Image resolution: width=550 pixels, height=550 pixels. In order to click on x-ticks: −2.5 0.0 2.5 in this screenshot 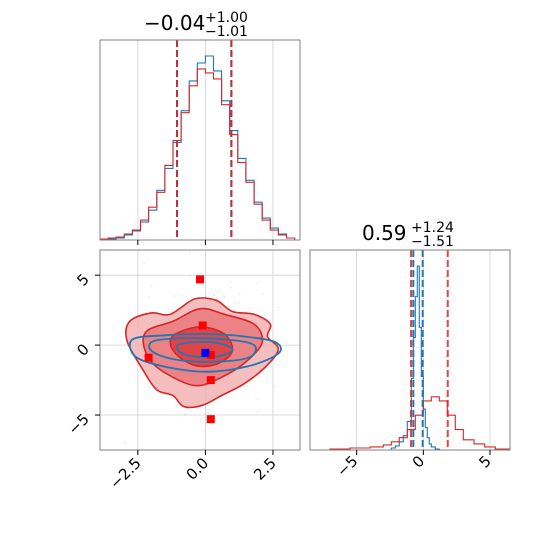, I will do `click(193, 471)`.